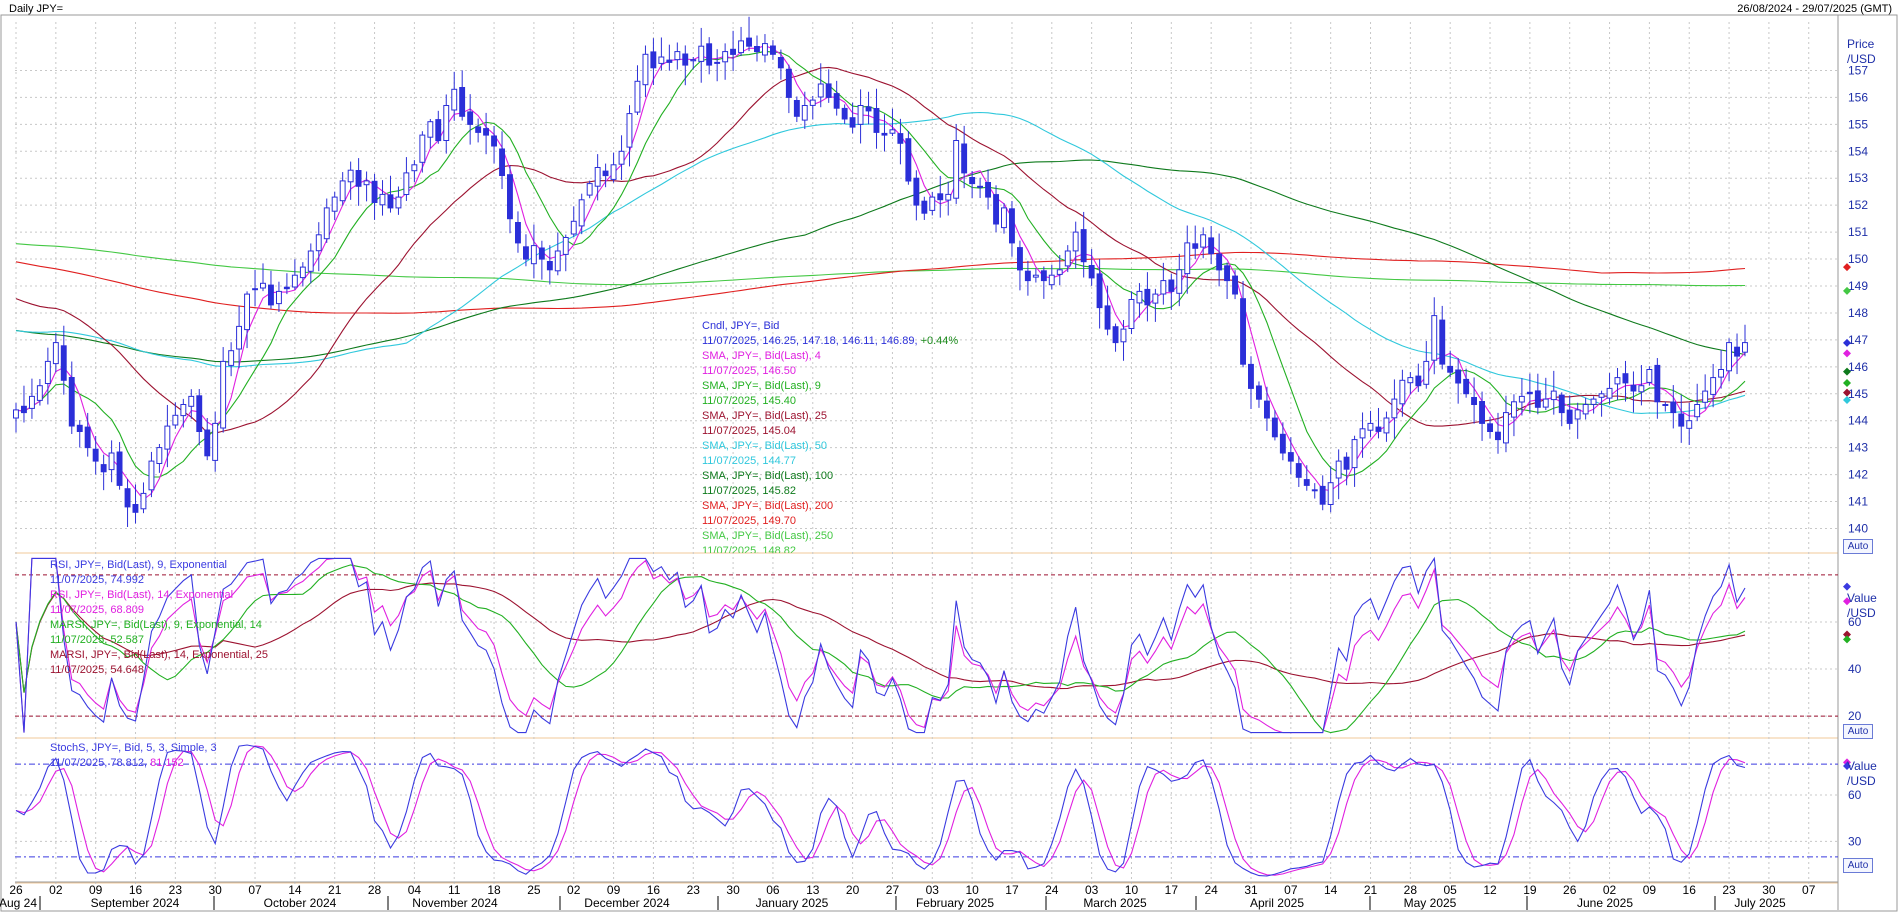 This screenshot has width=1898, height=912. I want to click on last-value-markers, so click(1847, 333).